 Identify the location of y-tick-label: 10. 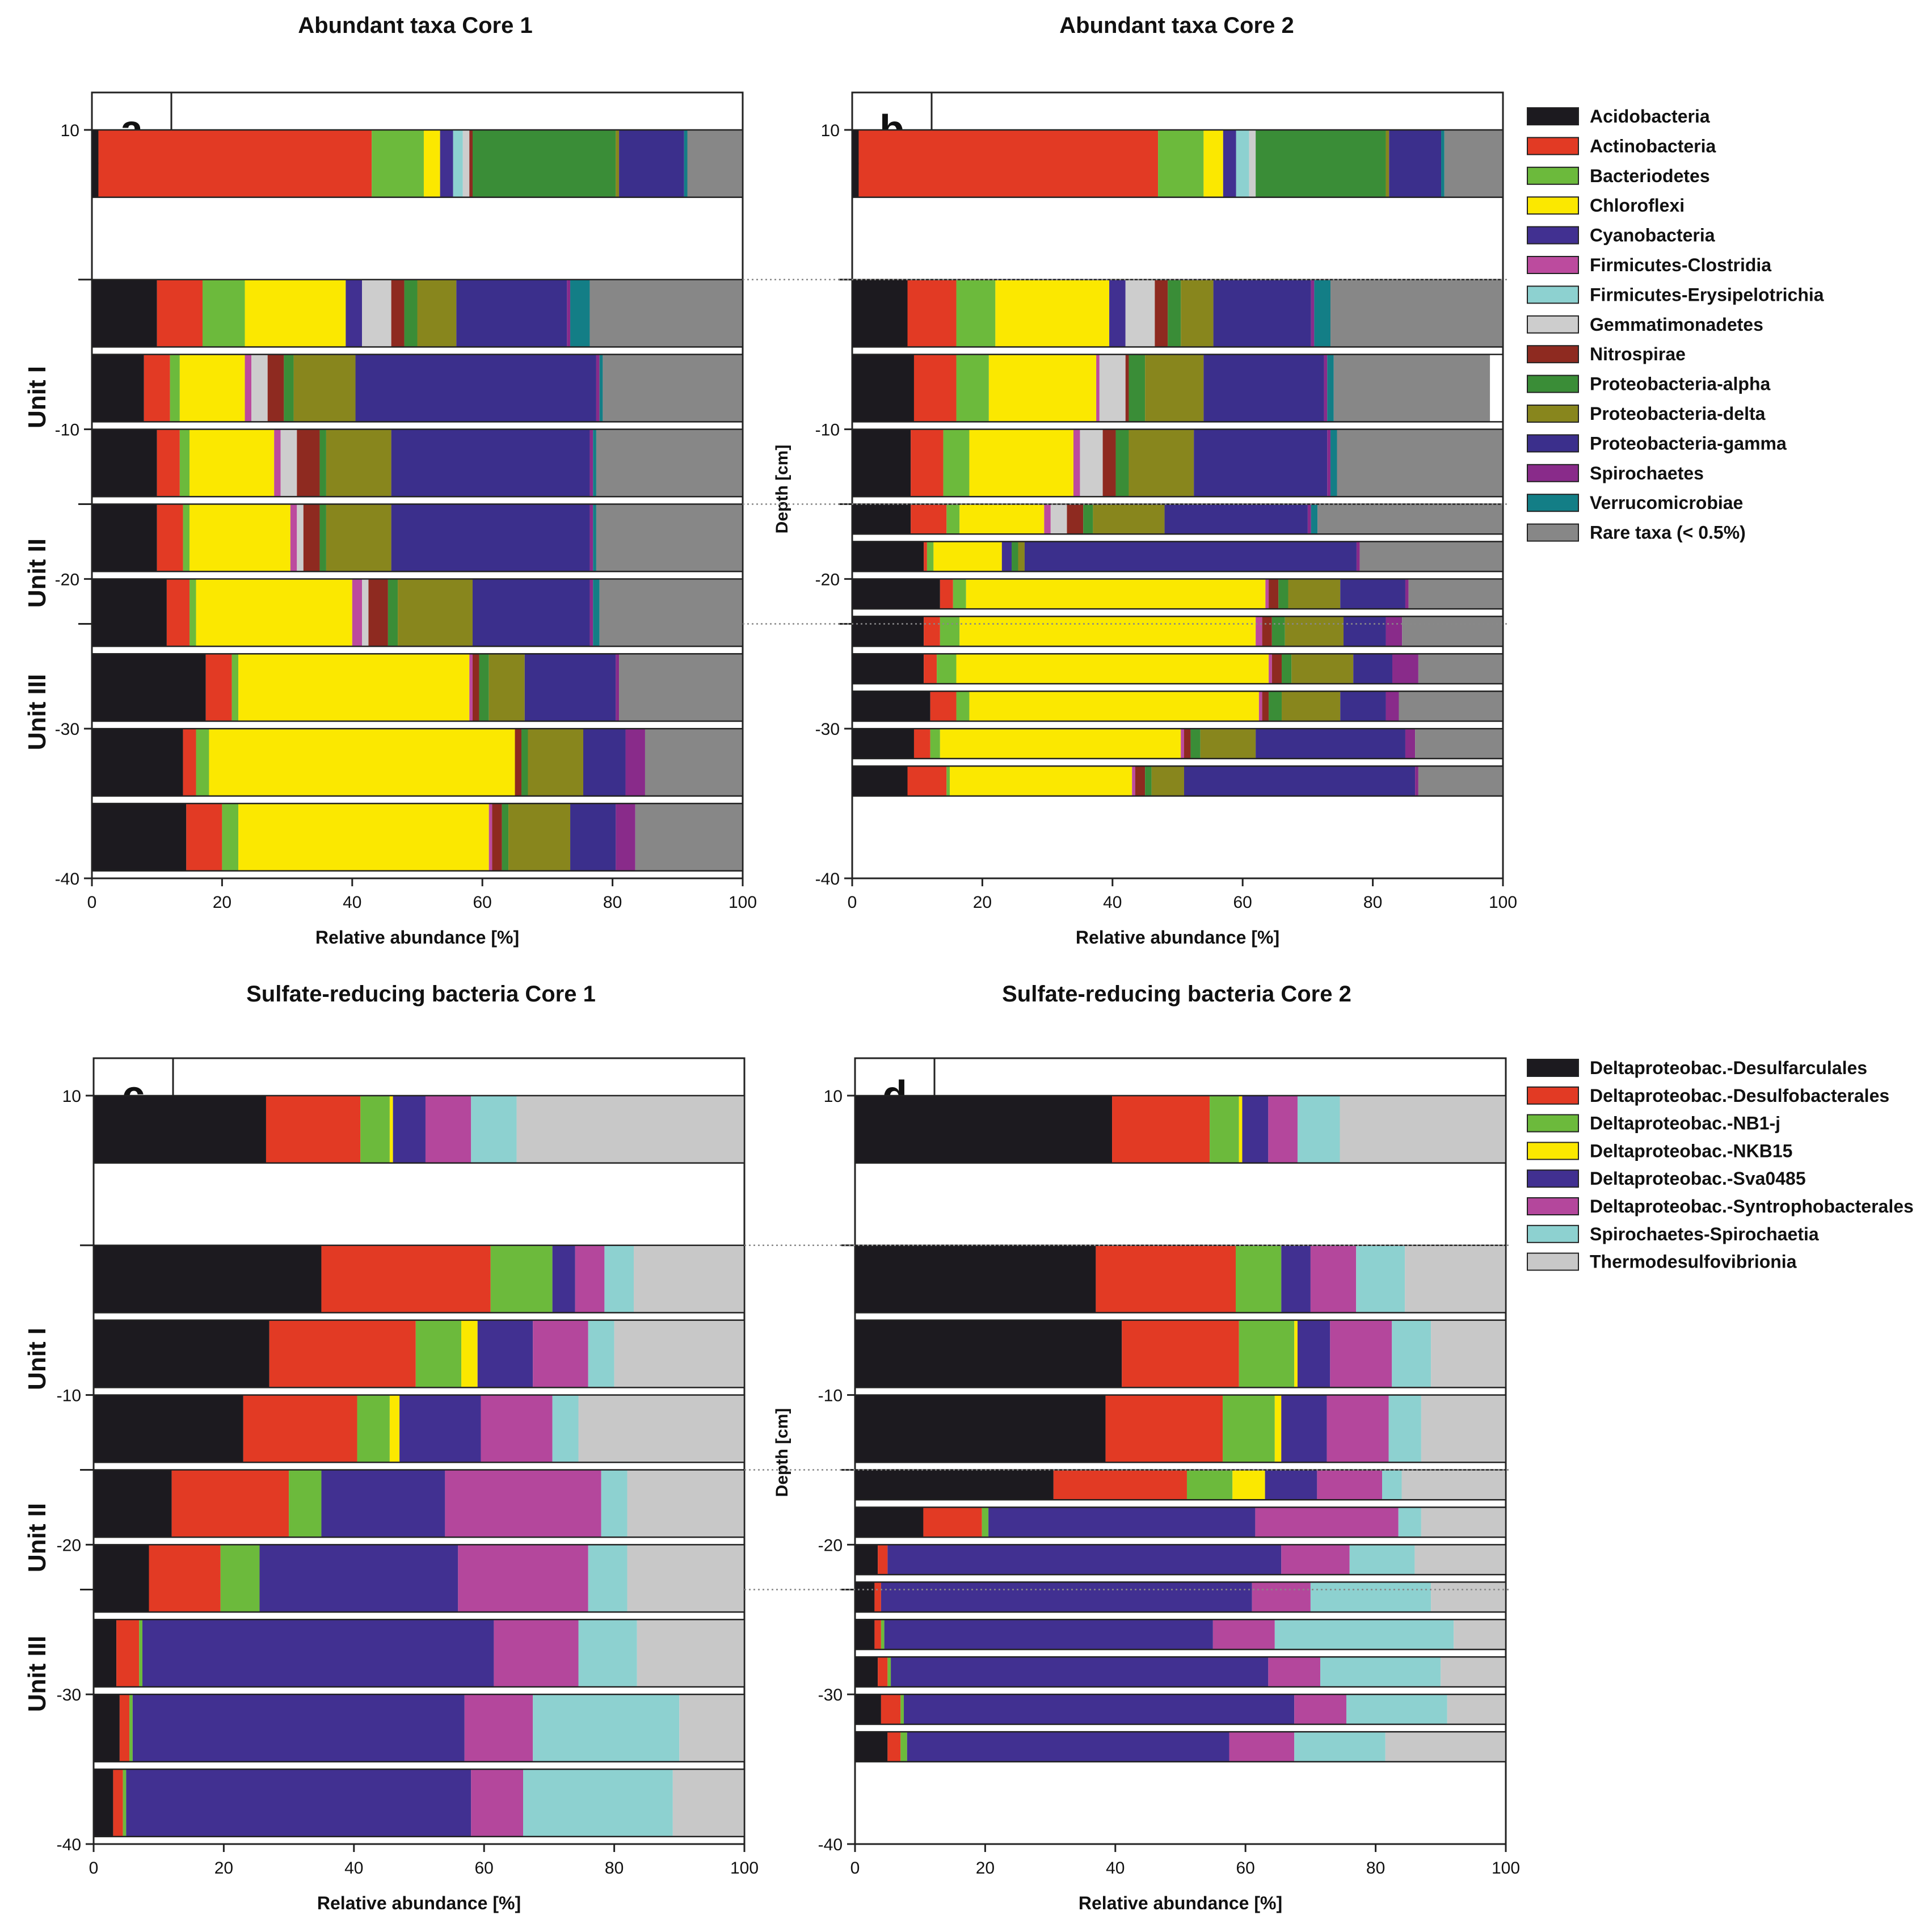
(830, 130).